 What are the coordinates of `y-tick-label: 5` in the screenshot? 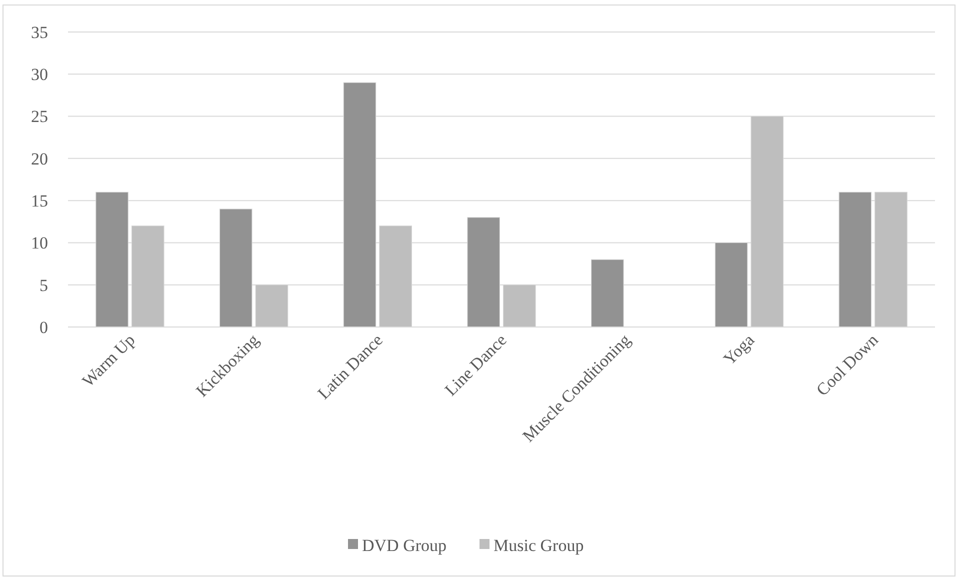 It's located at (44, 285).